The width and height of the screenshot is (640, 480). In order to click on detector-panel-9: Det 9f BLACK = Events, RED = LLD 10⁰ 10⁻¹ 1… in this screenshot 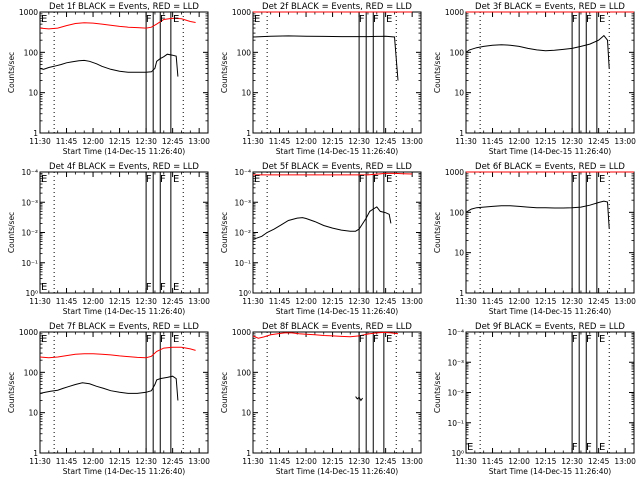, I will do `click(534, 399)`.